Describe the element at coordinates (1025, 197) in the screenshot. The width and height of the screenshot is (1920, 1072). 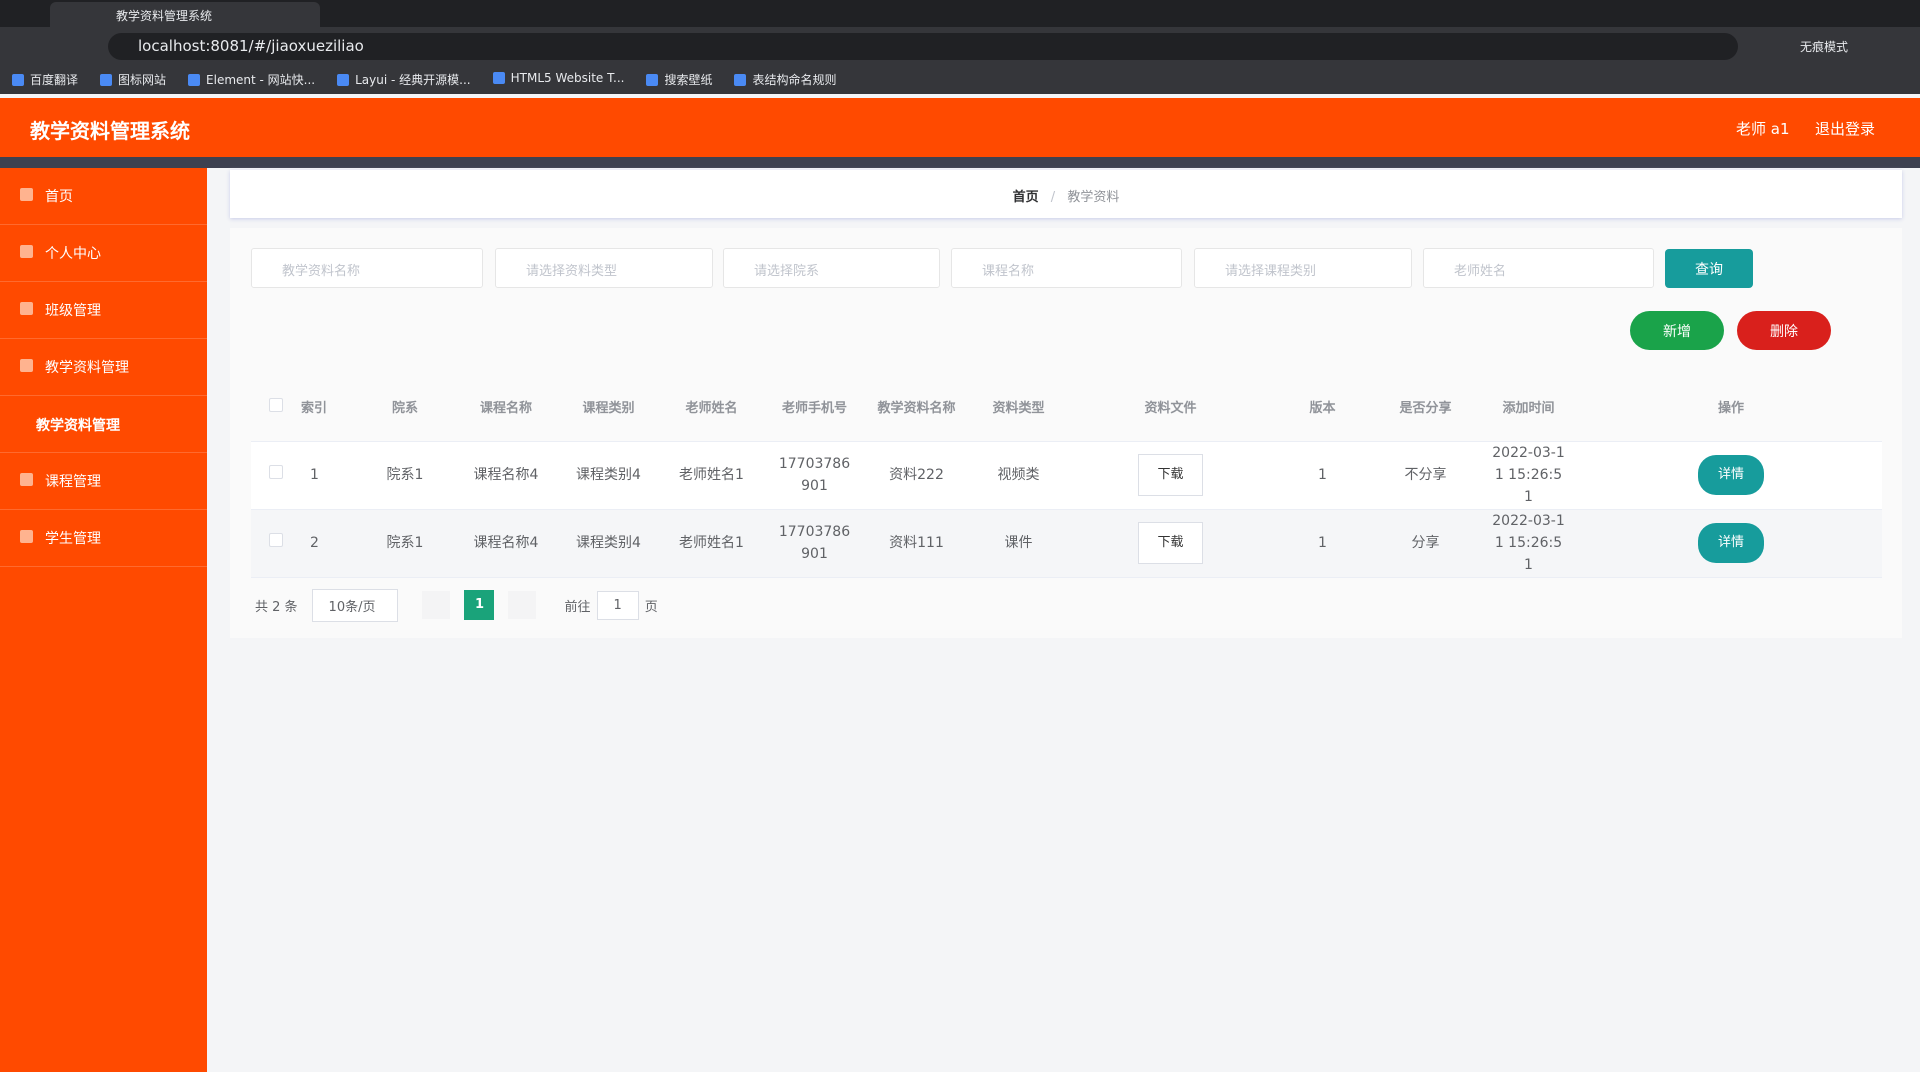
I see `breadcrumb-home: 首页` at that location.